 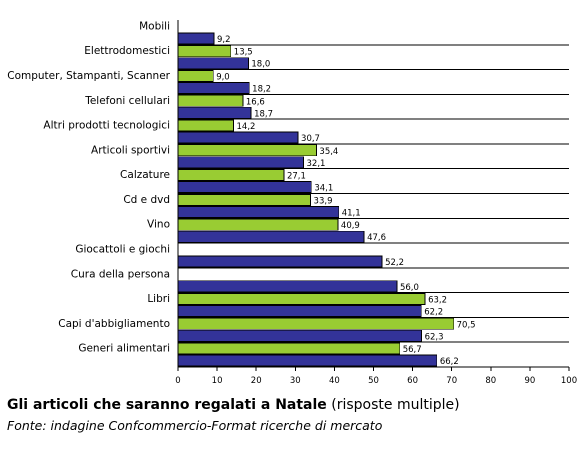 I want to click on category-label: Calzature, so click(x=145, y=175).